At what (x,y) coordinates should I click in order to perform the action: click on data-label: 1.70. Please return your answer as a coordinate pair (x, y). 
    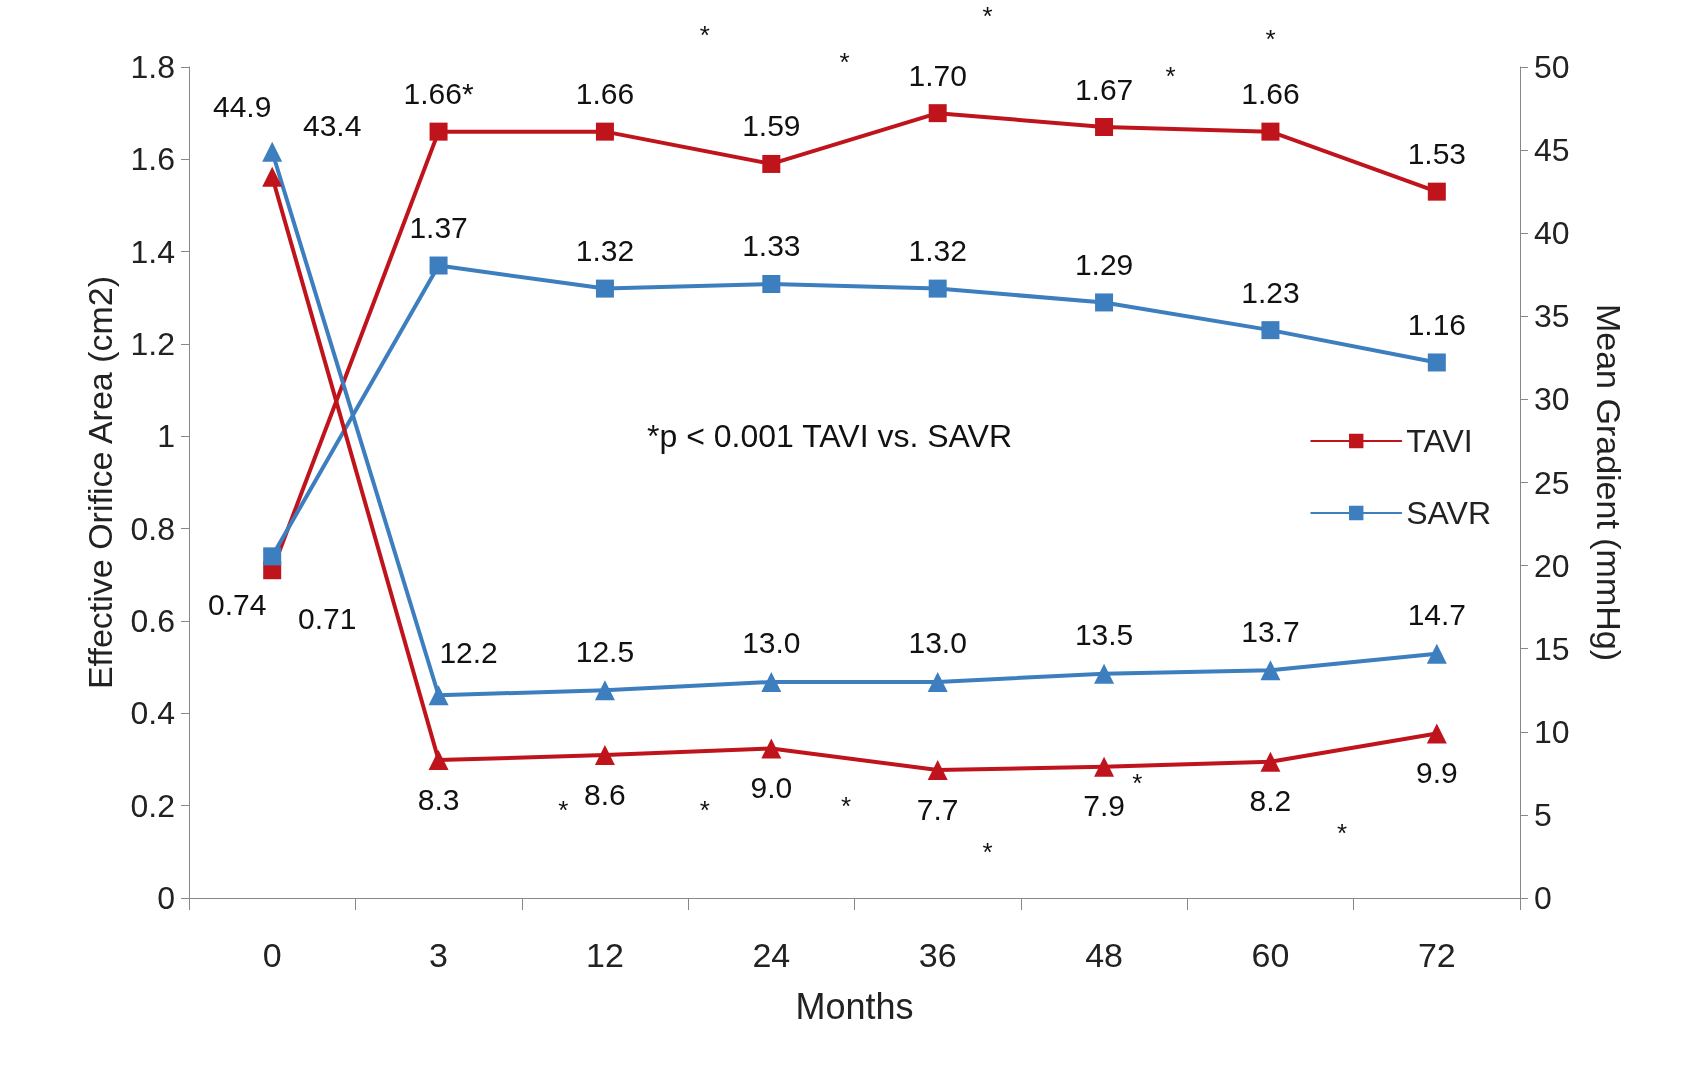
    Looking at the image, I should click on (937, 75).